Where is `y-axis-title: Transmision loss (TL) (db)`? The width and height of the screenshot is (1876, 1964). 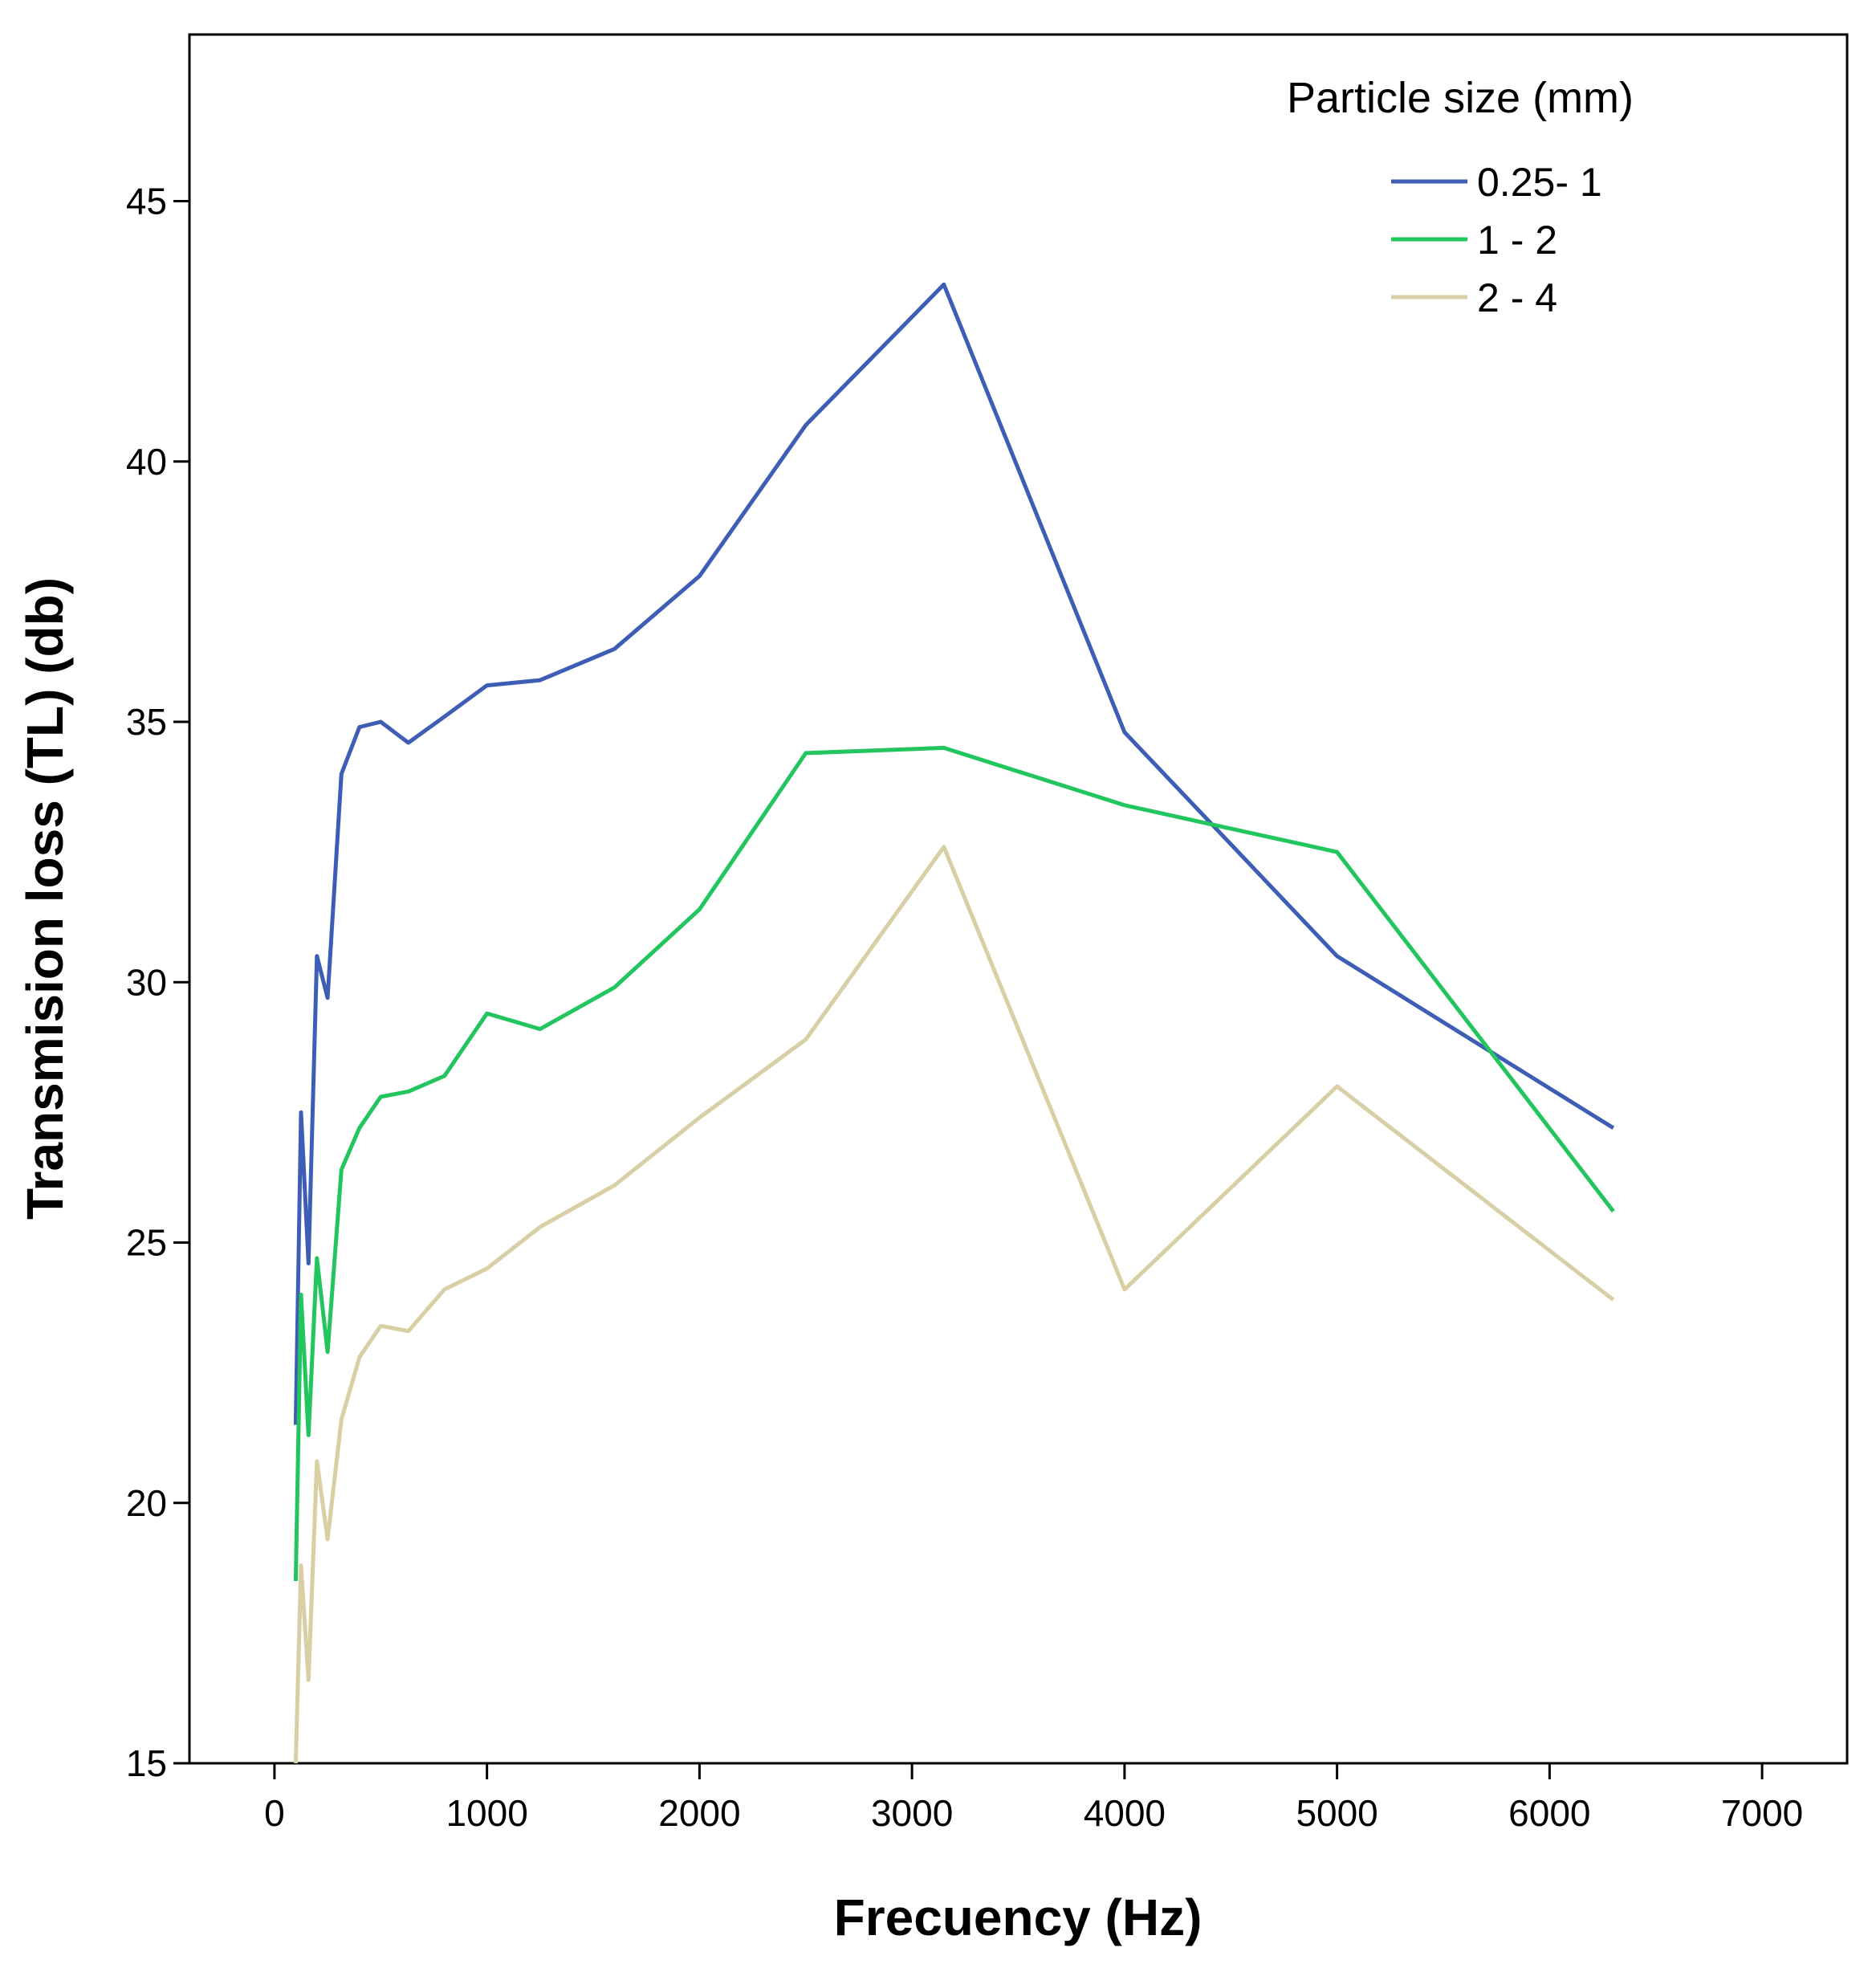
y-axis-title: Transmision loss (TL) (db) is located at coordinates (45, 898).